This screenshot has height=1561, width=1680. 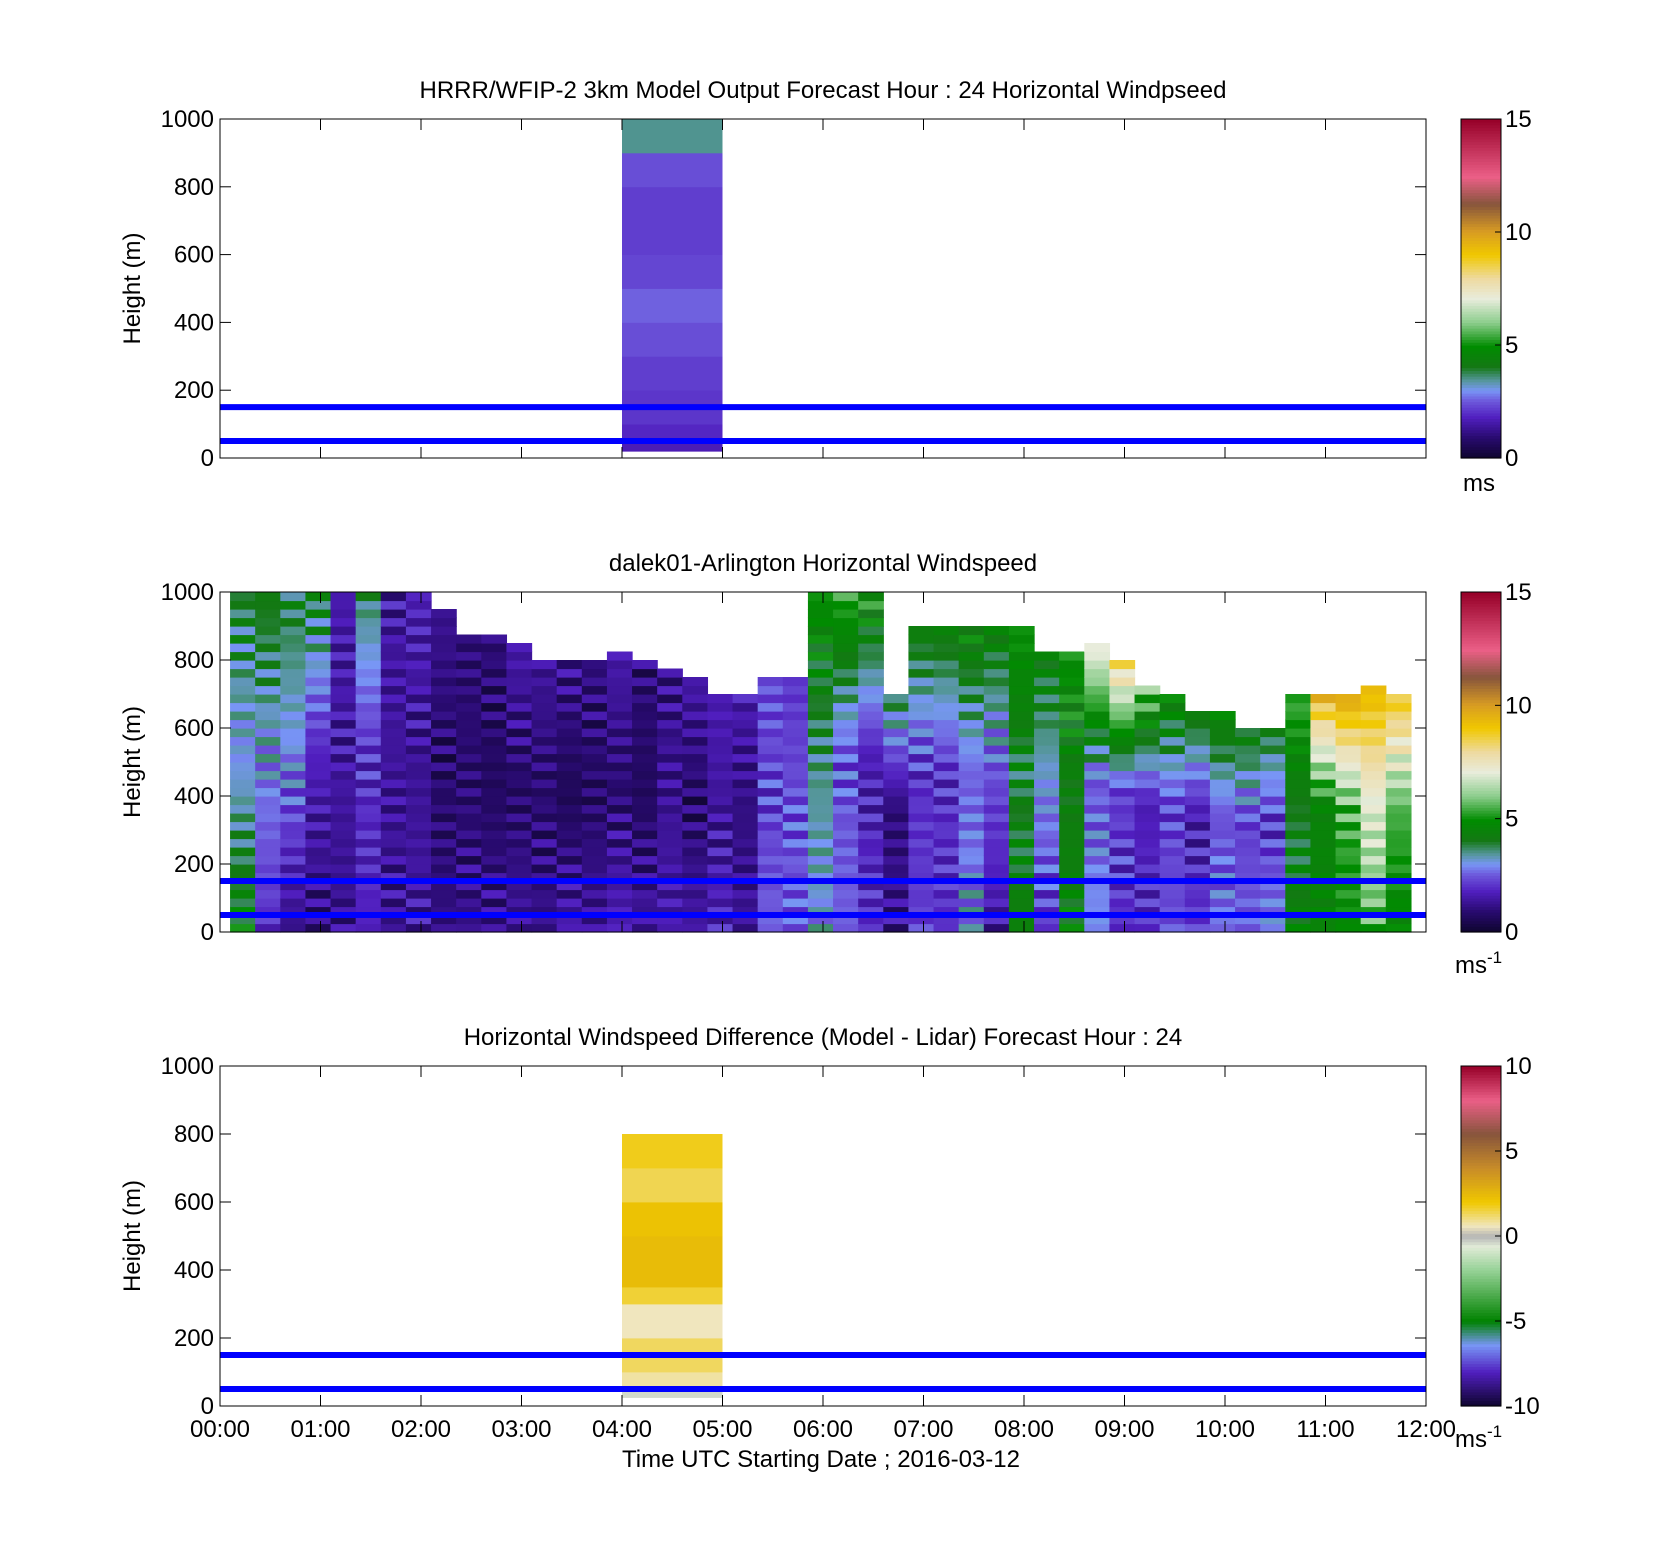 I want to click on y-tick-label: 400, so click(x=194, y=1270).